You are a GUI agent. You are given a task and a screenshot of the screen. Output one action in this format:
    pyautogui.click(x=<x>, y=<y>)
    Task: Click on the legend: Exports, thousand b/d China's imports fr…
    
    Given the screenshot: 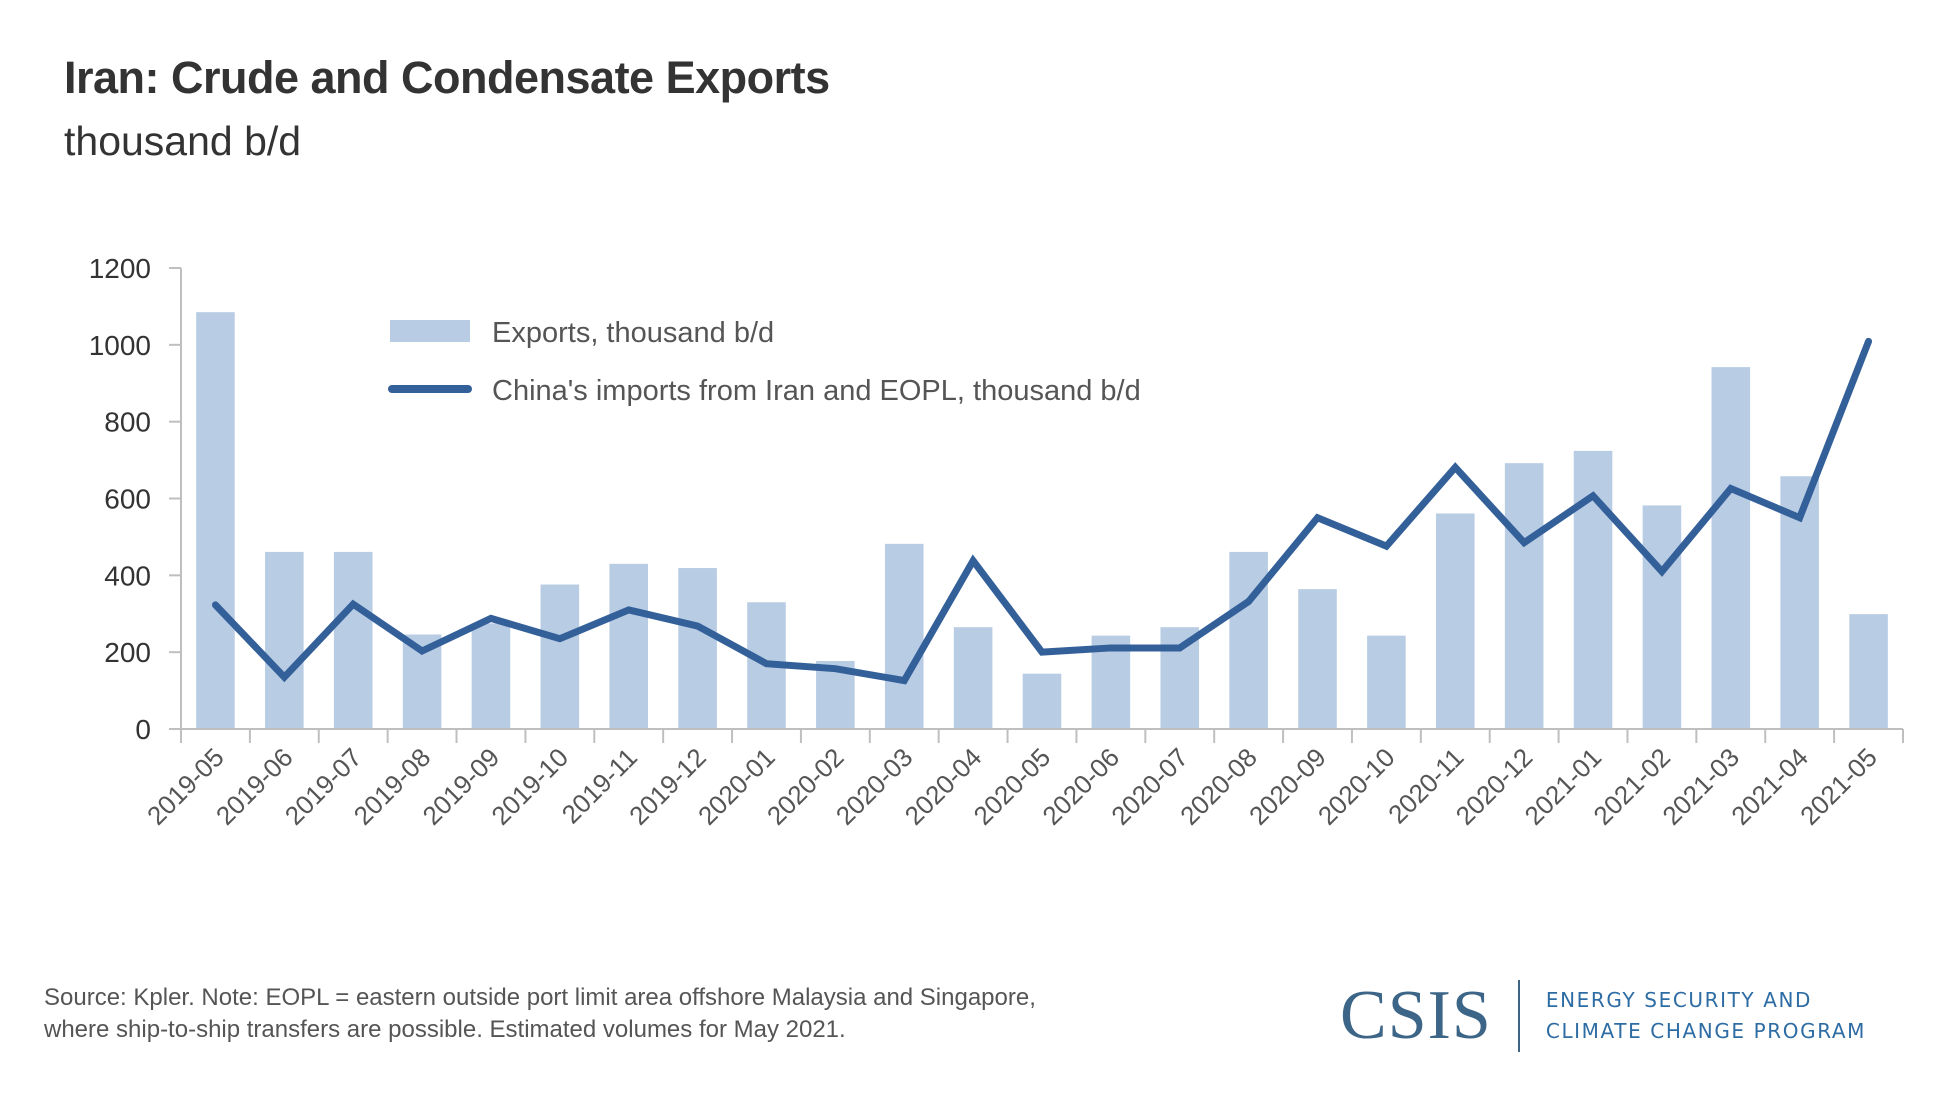 What is the action you would take?
    pyautogui.click(x=764, y=362)
    